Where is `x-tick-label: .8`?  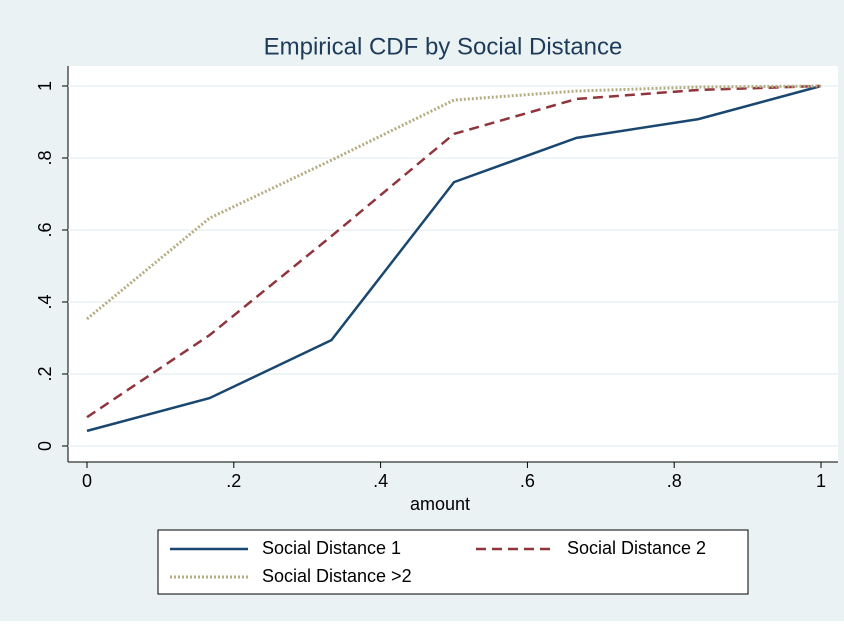 x-tick-label: .8 is located at coordinates (674, 481).